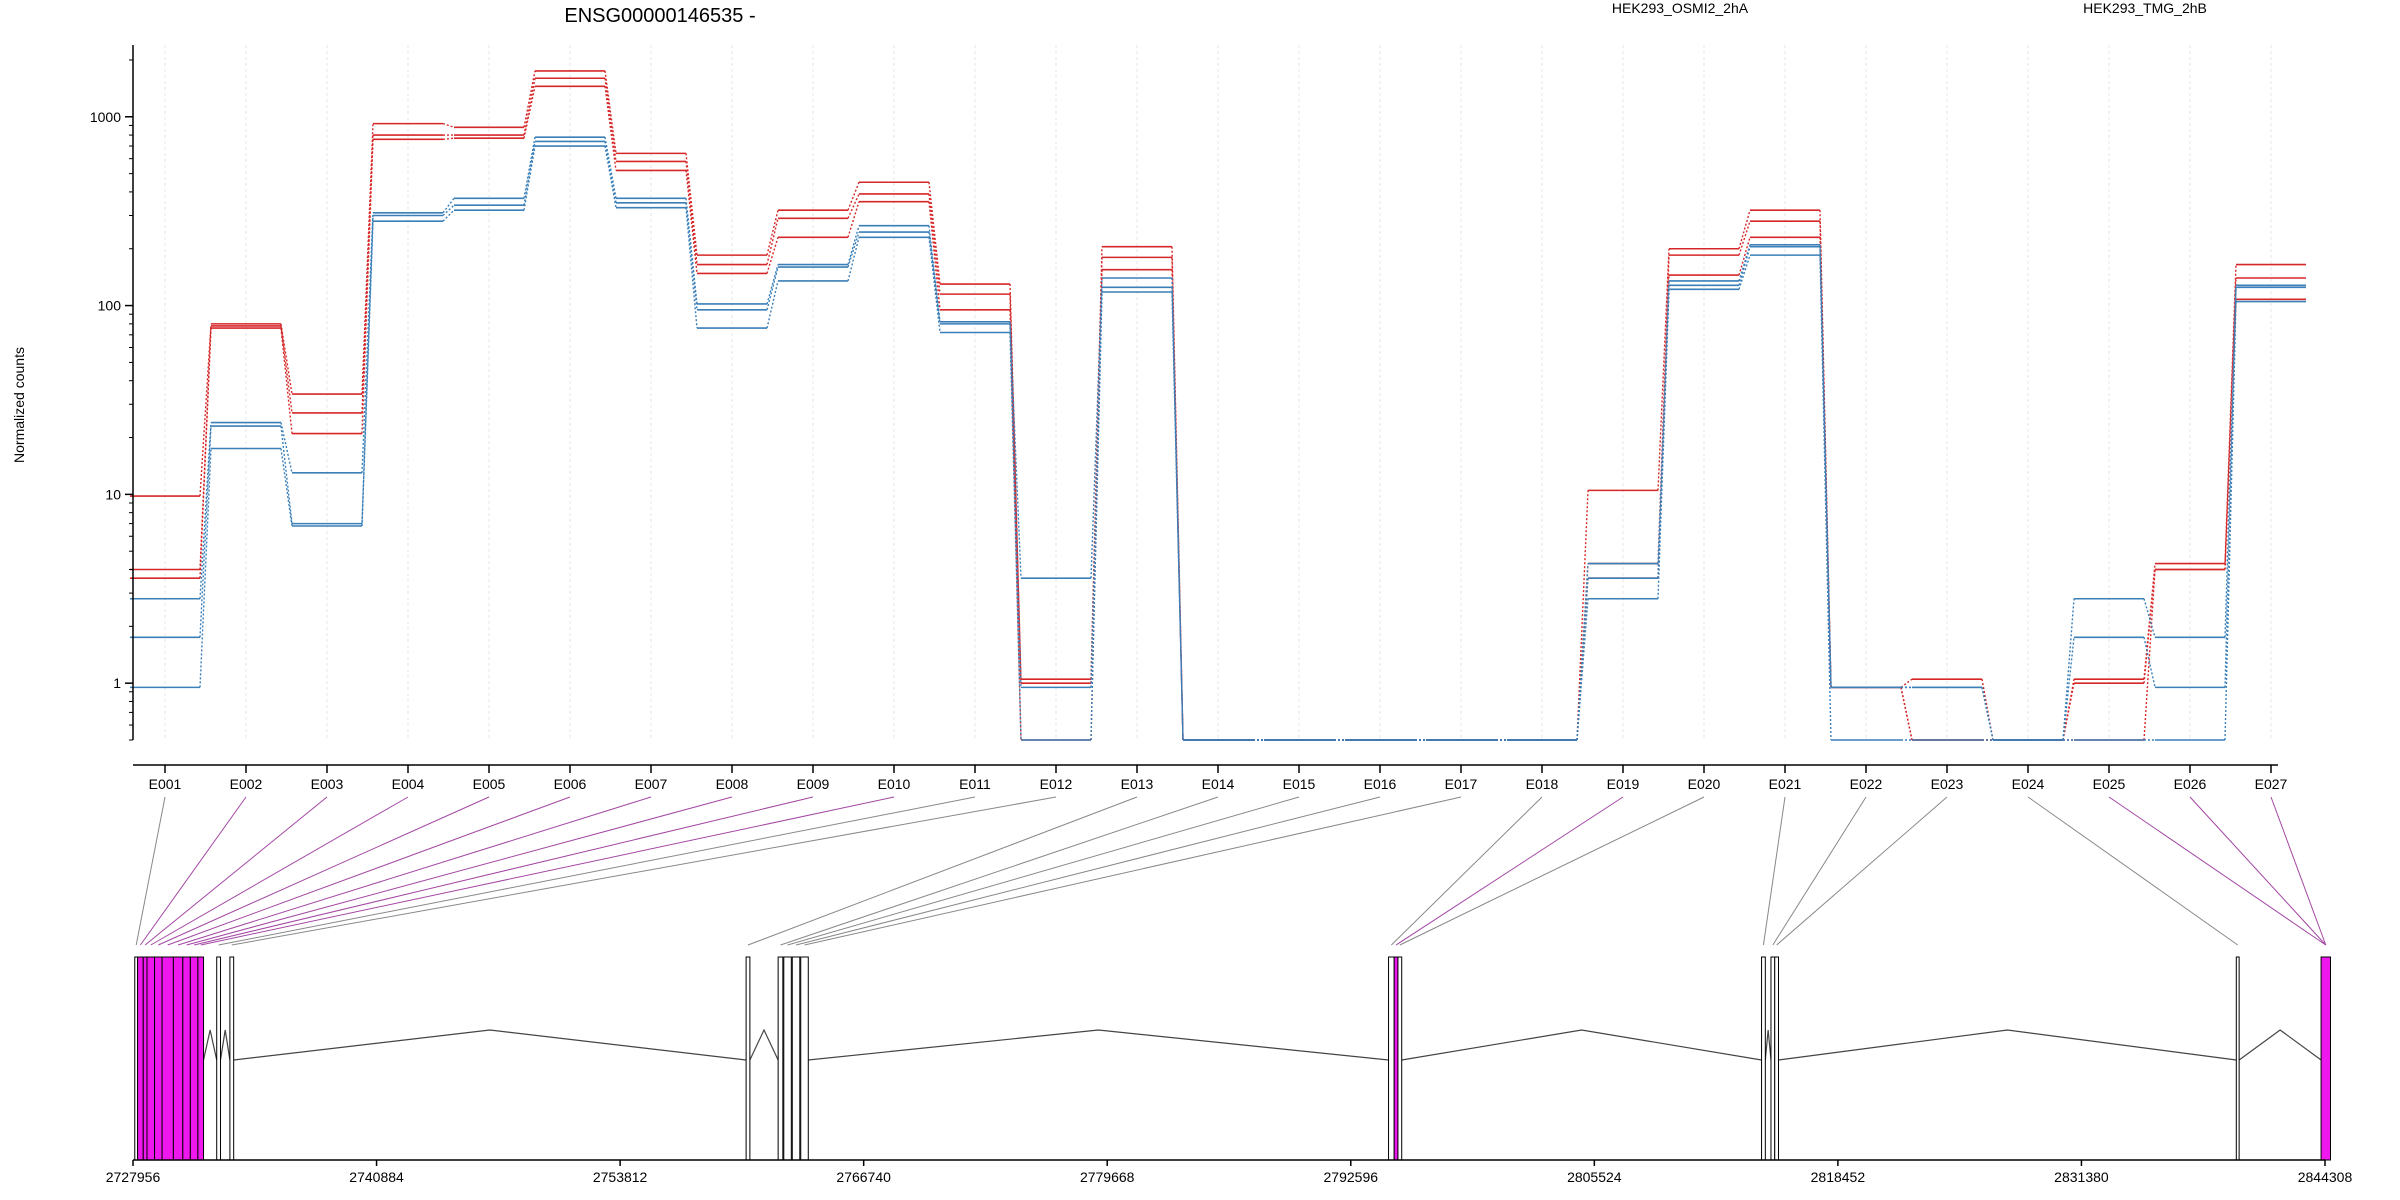 This screenshot has height=1200, width=2400. What do you see at coordinates (194, 1058) in the screenshot?
I see `exon-box-E009` at bounding box center [194, 1058].